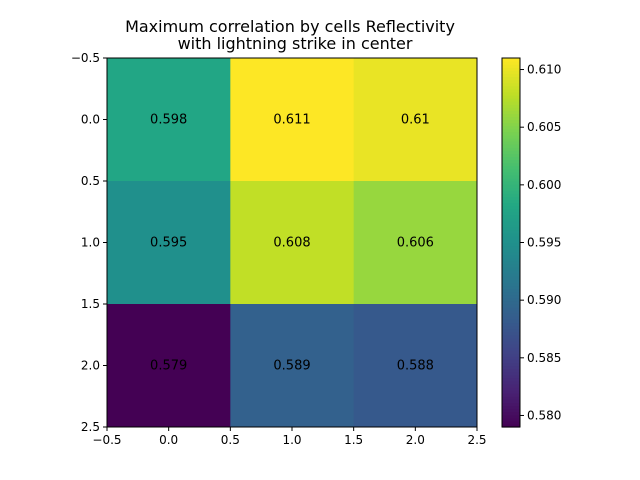 The height and width of the screenshot is (480, 640). I want to click on heatmap-cell-r1-c0, so click(169, 243).